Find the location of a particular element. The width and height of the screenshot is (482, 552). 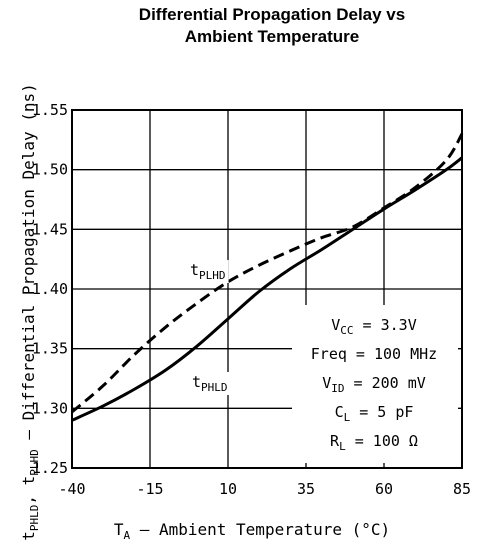

x-tick-label: 60 is located at coordinates (384, 489).